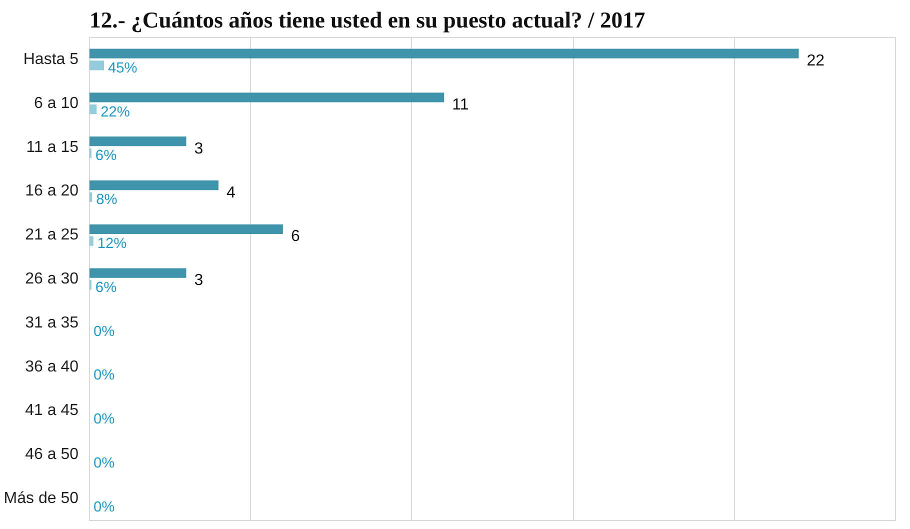  Describe the element at coordinates (52, 411) in the screenshot. I see `y-tick-label: 41 a 45` at that location.